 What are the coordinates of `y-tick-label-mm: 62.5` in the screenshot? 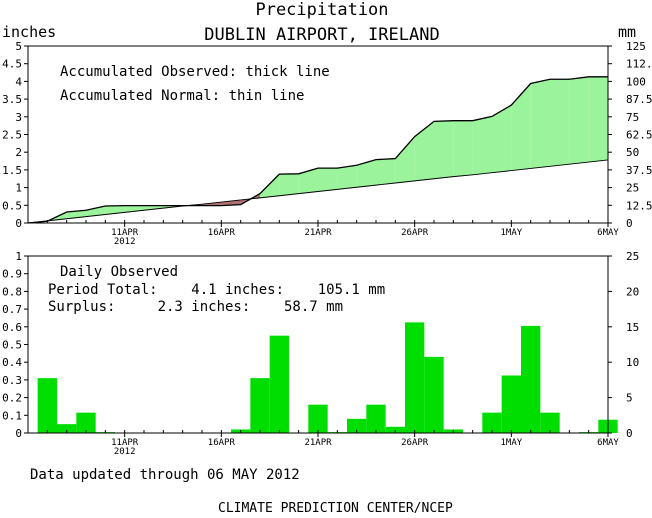 It's located at (639, 135).